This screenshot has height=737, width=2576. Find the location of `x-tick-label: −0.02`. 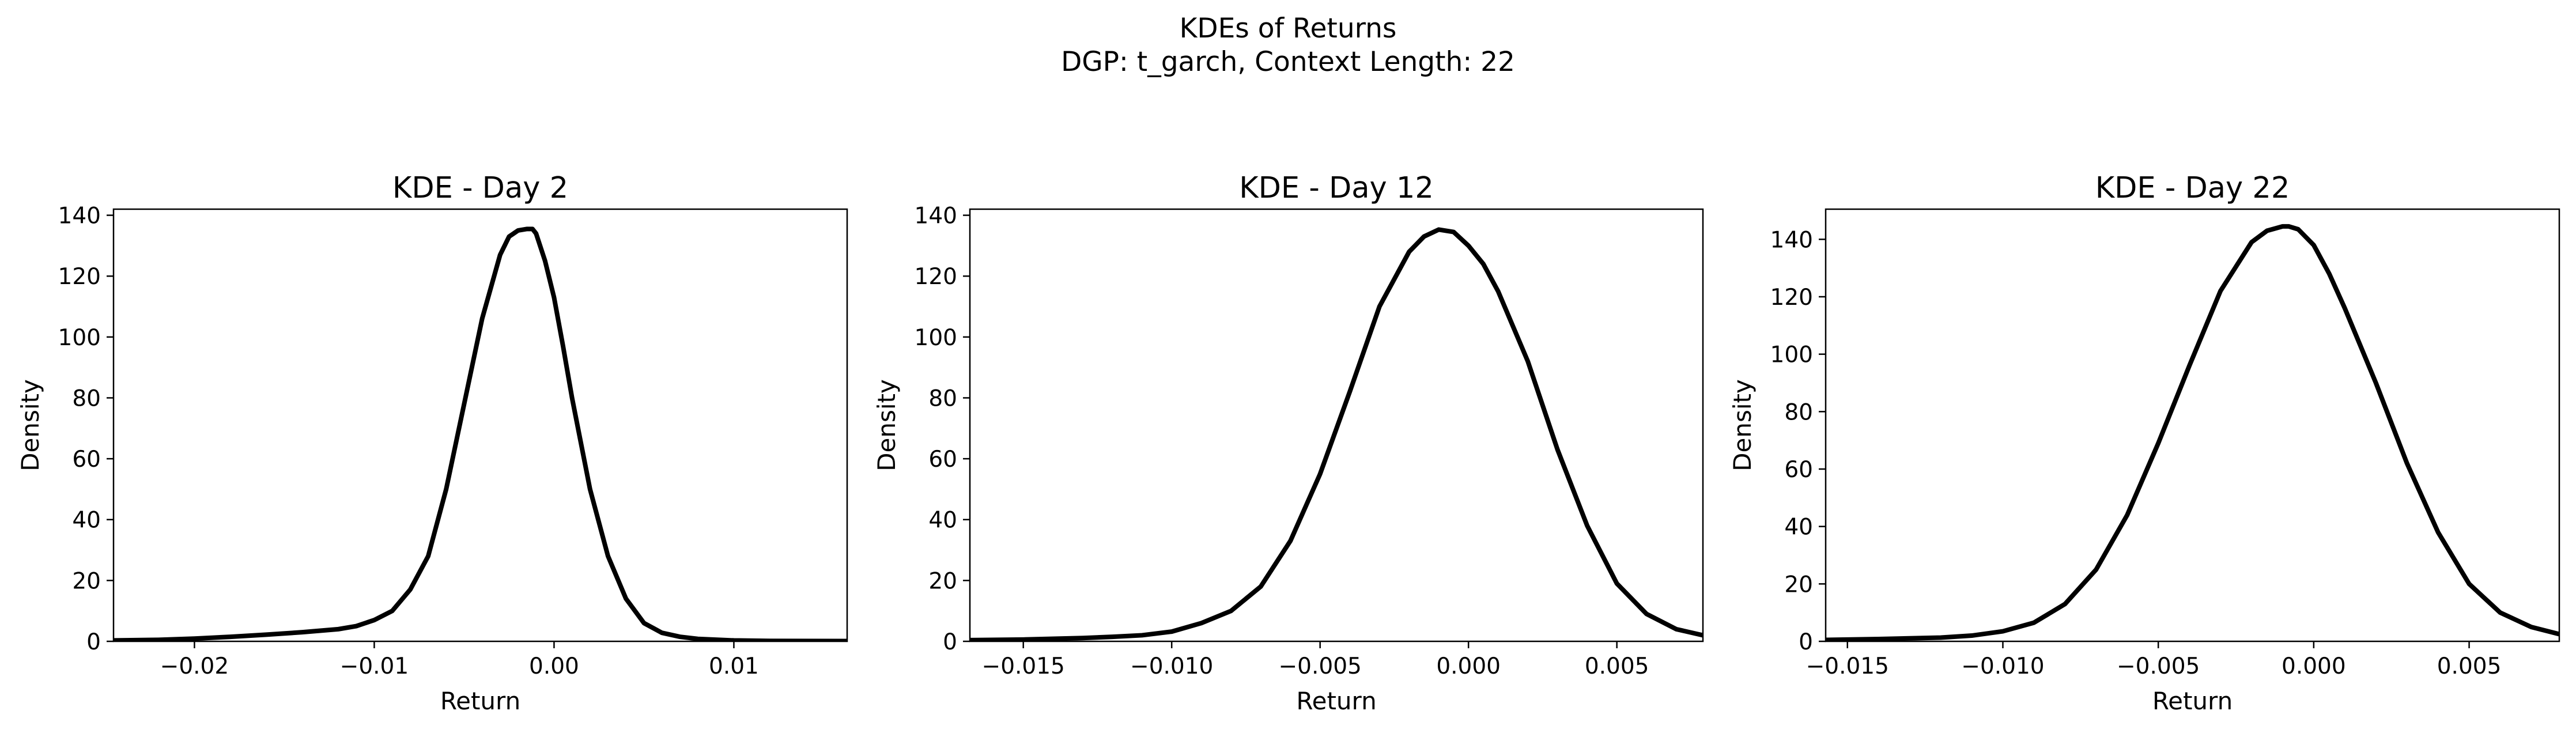

x-tick-label: −0.02 is located at coordinates (194, 666).